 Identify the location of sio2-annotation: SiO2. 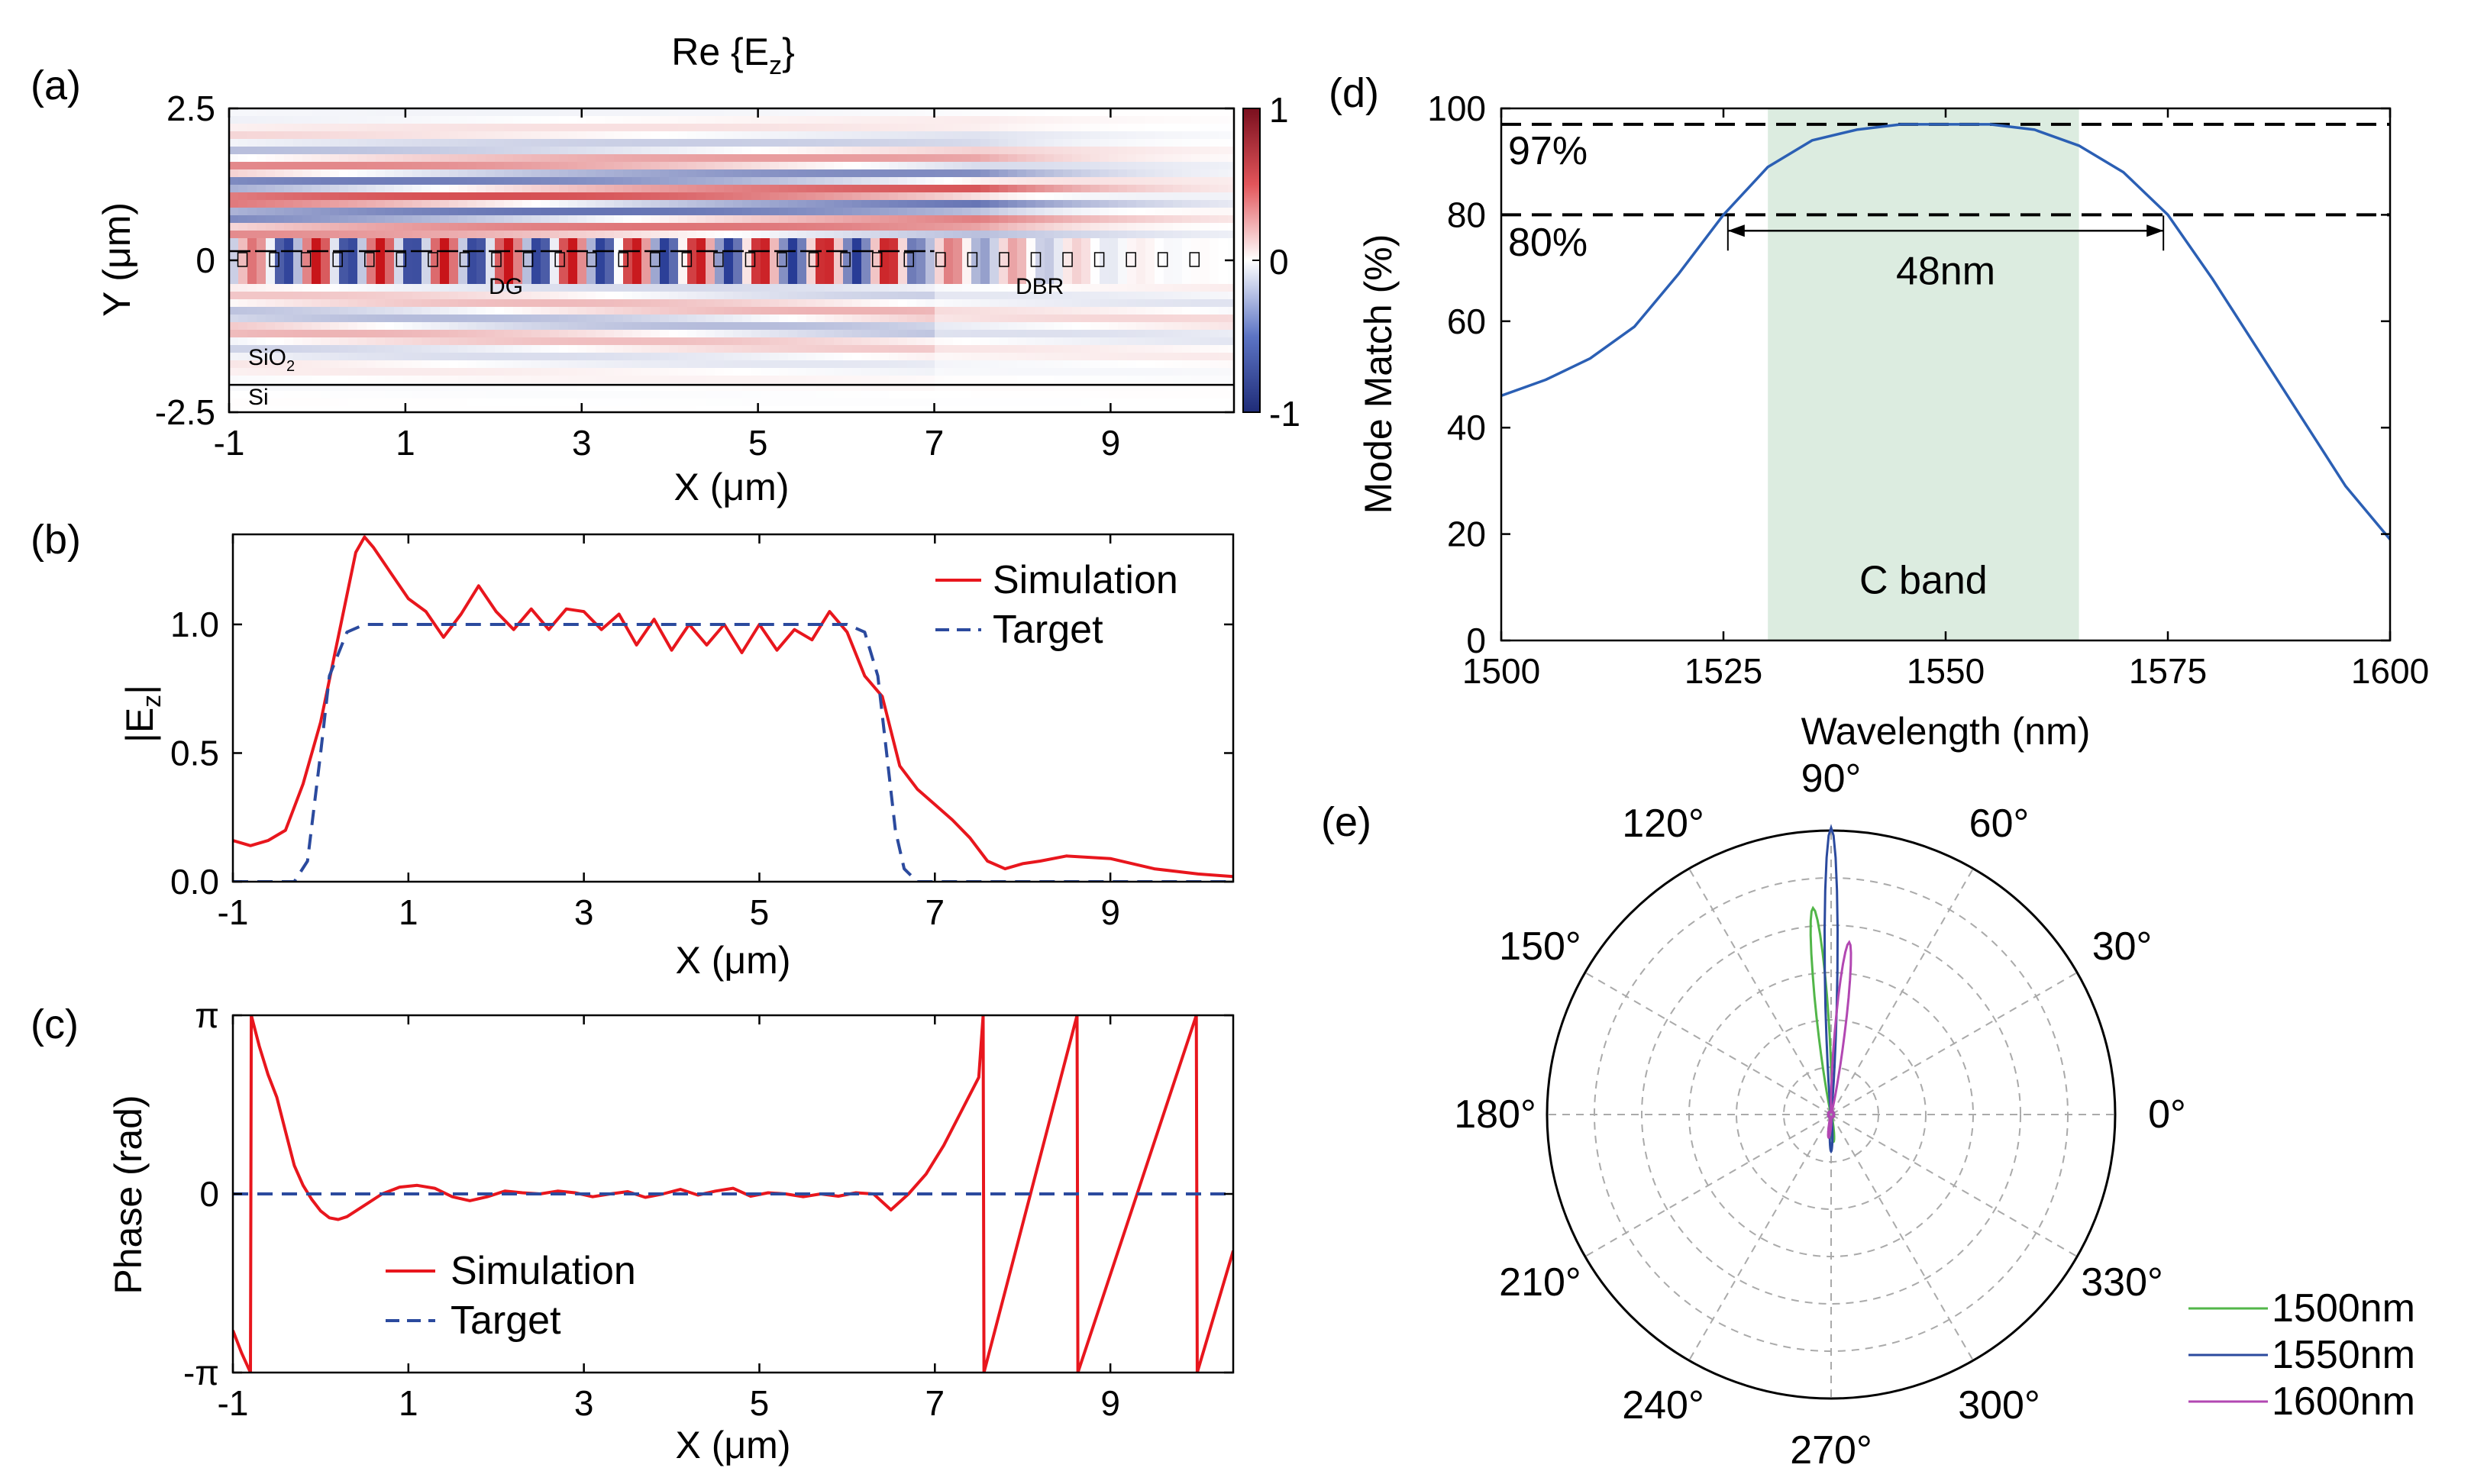
(271, 360).